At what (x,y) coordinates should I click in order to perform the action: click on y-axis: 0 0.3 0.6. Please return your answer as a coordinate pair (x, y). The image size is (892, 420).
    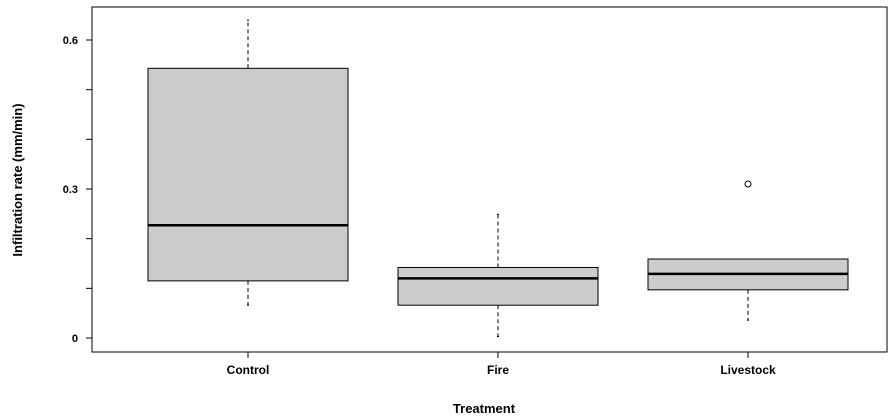
    Looking at the image, I should click on (77, 190).